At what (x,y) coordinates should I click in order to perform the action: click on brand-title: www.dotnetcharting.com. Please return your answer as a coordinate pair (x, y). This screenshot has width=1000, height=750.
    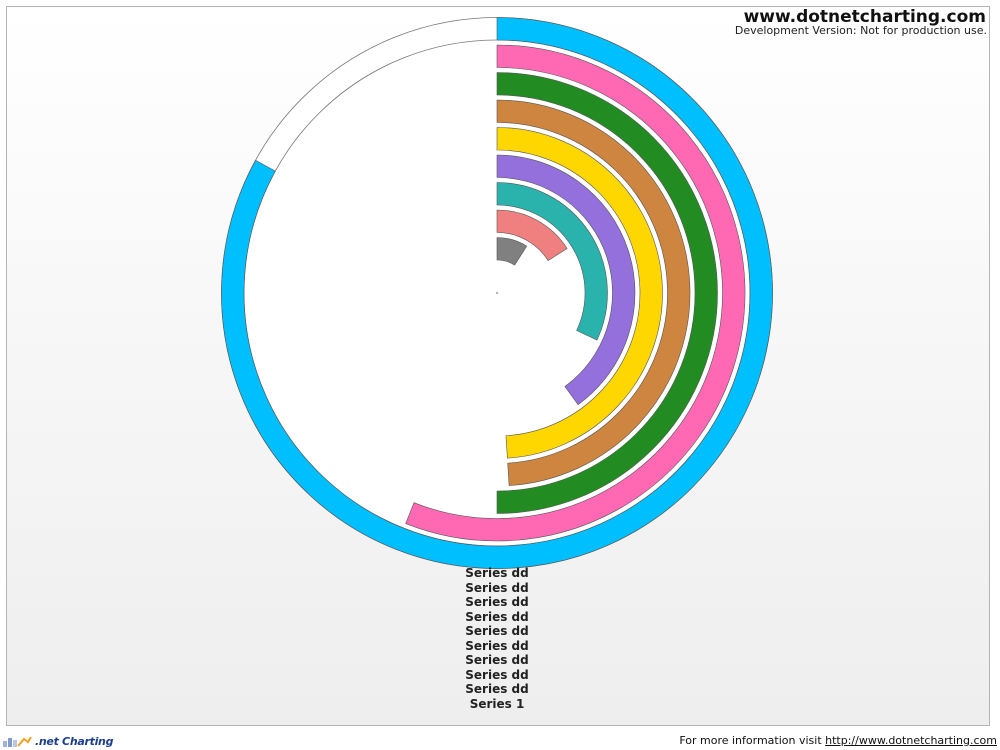
    Looking at the image, I should click on (864, 17).